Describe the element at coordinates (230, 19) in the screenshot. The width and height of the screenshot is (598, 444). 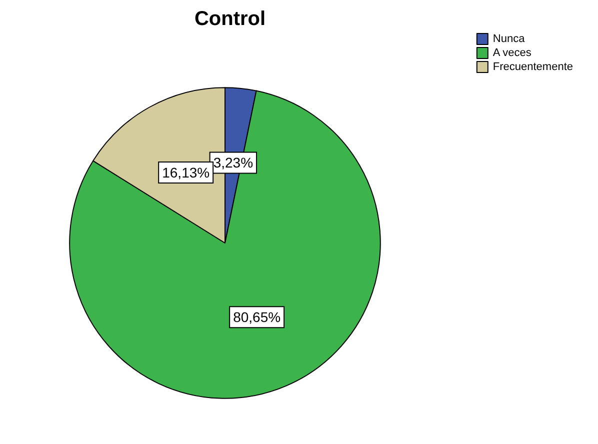
I see `chart-title: Control` at that location.